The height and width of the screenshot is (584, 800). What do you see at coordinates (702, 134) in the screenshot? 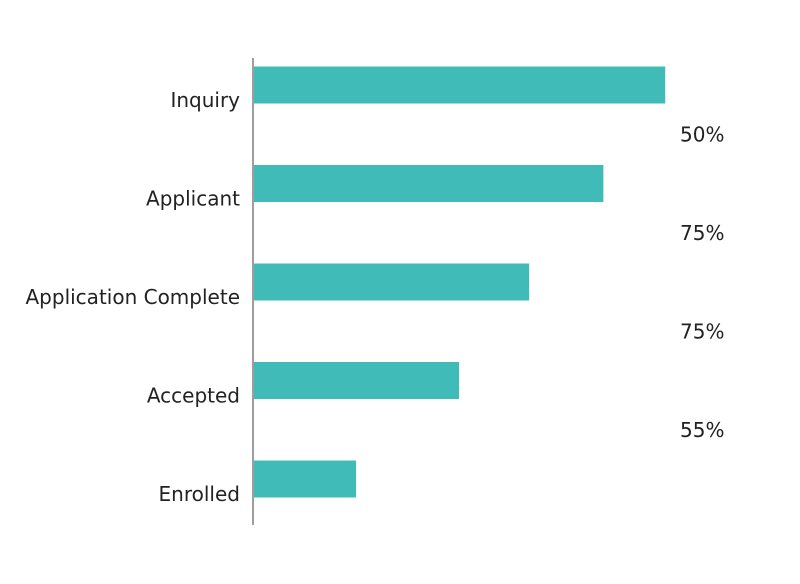
I see `conversion-rate-label: 50%` at bounding box center [702, 134].